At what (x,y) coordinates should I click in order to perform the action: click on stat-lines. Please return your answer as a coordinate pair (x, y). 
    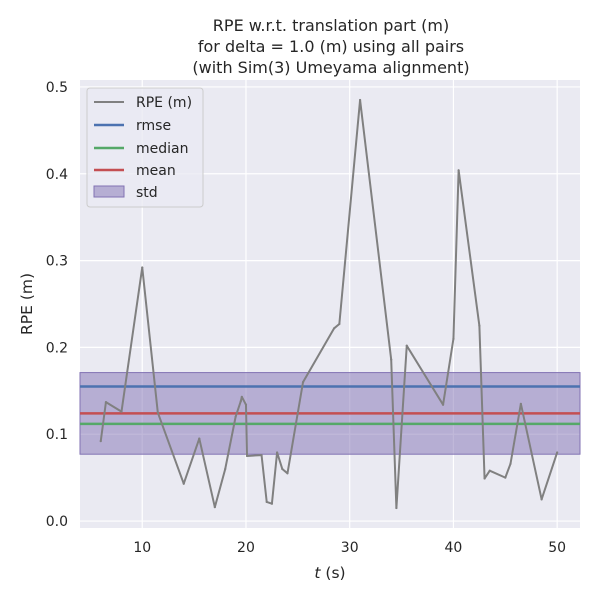
    Looking at the image, I should click on (330, 405).